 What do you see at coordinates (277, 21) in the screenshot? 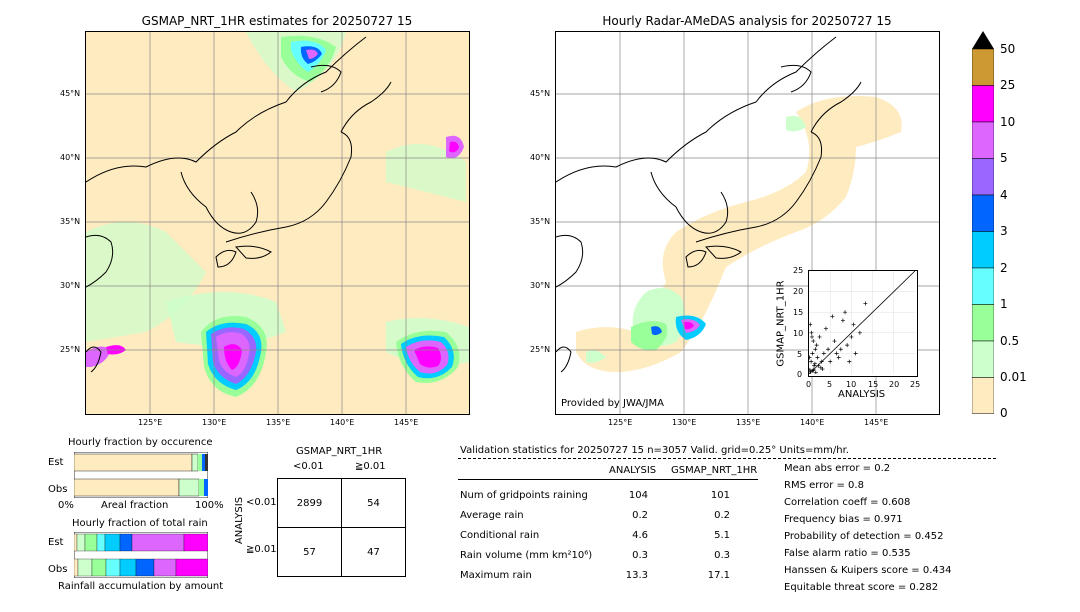
I see `left-map-title: GSMAP_NRT_1HR estimates for 20250727 15` at bounding box center [277, 21].